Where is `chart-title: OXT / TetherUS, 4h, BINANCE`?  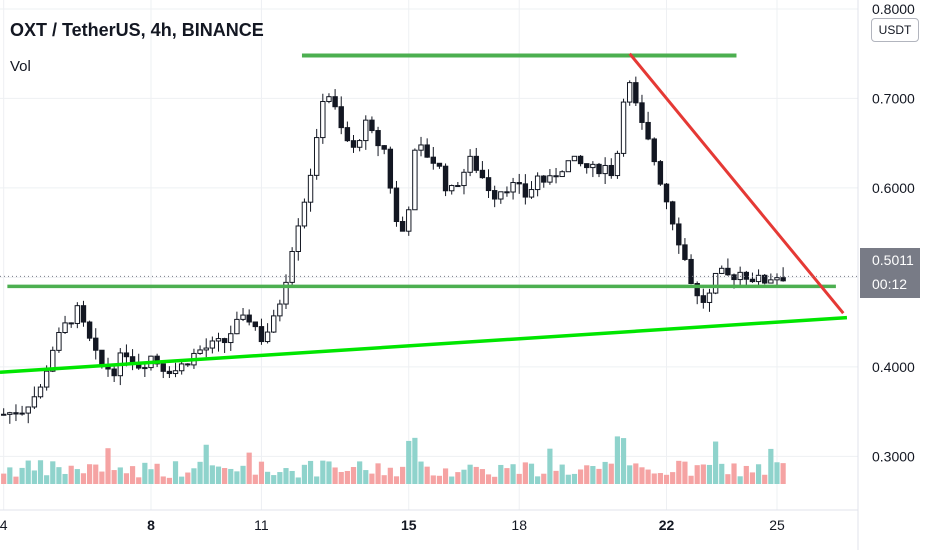 chart-title: OXT / TetherUS, 4h, BINANCE is located at coordinates (137, 30).